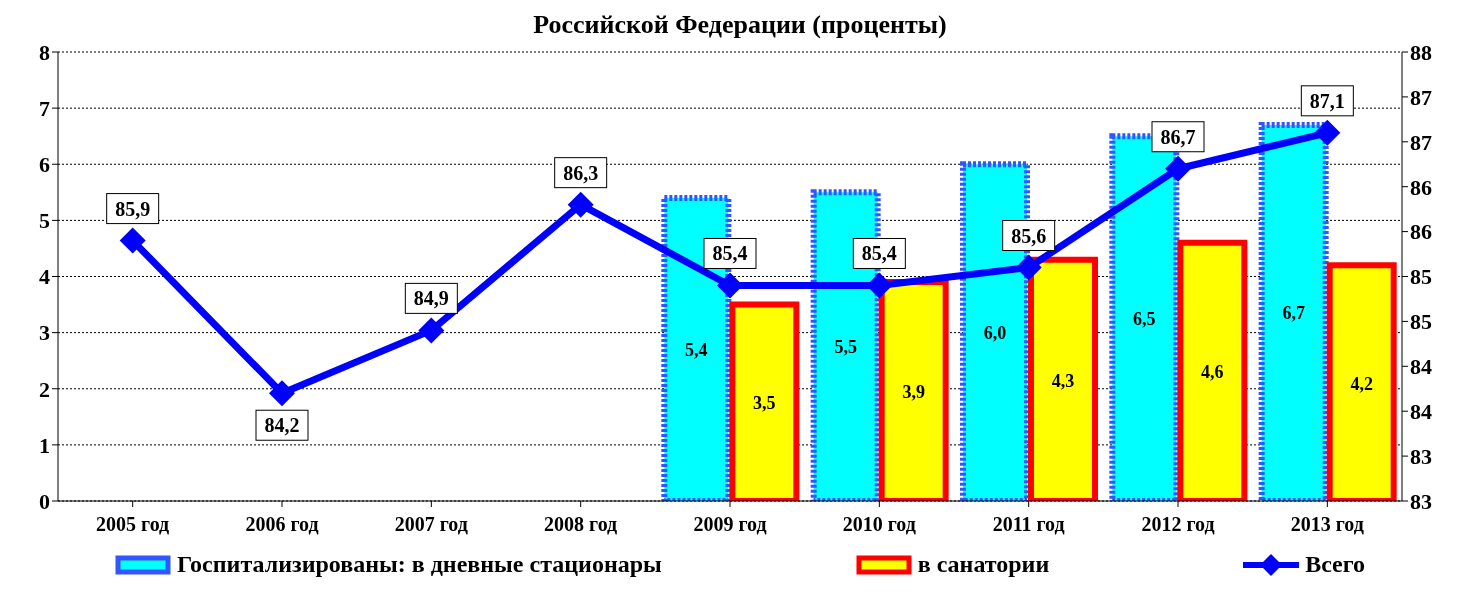 Image resolution: width=1480 pixels, height=595 pixels. I want to click on x-tick-label: 2007 год, so click(431, 524).